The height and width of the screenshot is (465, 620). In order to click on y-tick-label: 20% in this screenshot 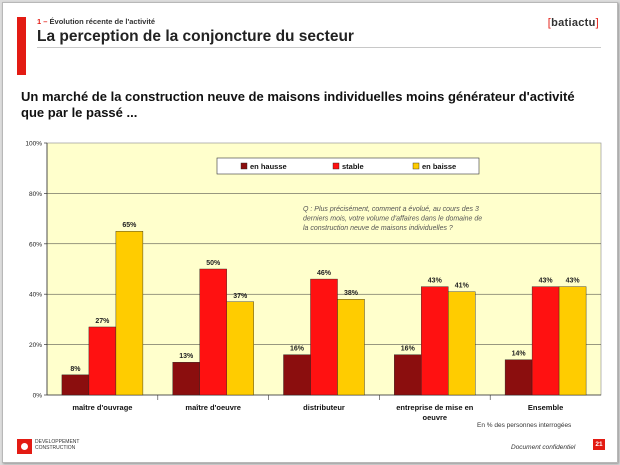, I will do `click(35, 345)`.